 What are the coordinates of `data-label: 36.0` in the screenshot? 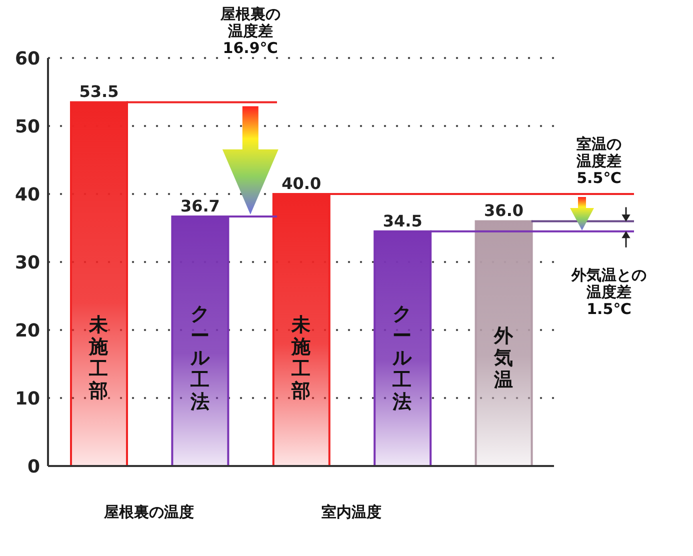 It's located at (504, 210).